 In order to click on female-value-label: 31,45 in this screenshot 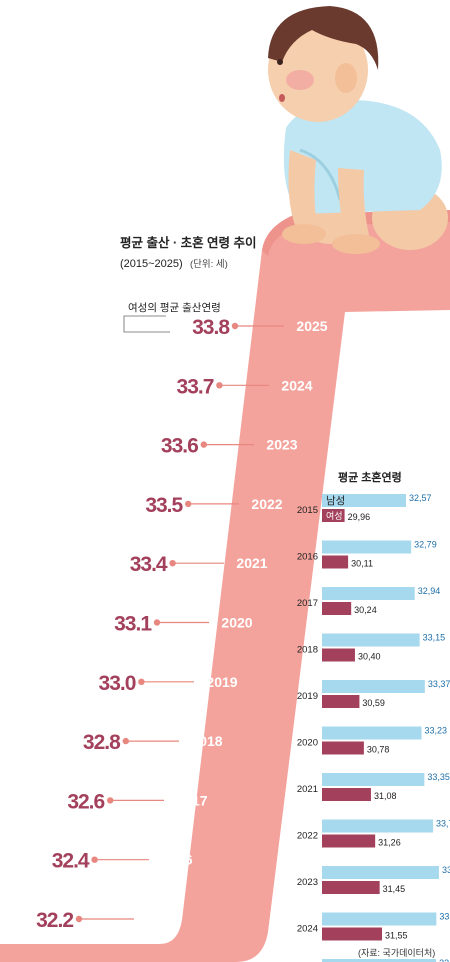, I will do `click(394, 889)`.